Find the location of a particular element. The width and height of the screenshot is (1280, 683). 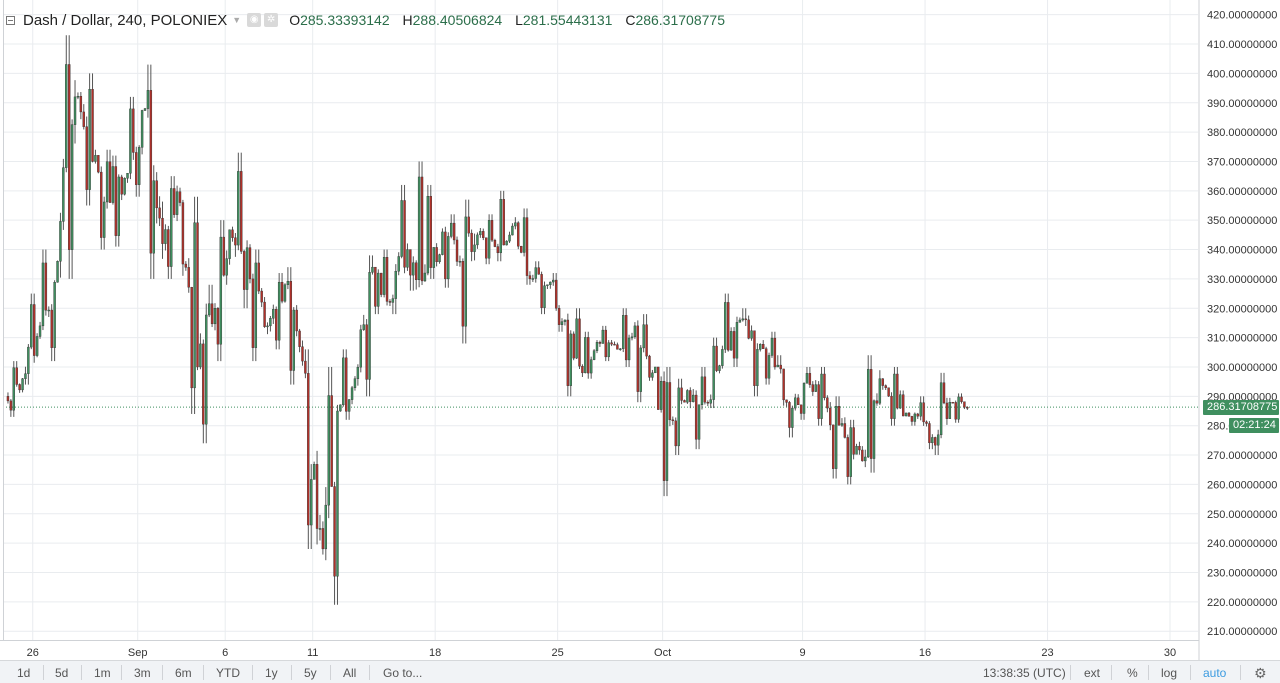

range-ytd-button: YTD is located at coordinates (228, 673).